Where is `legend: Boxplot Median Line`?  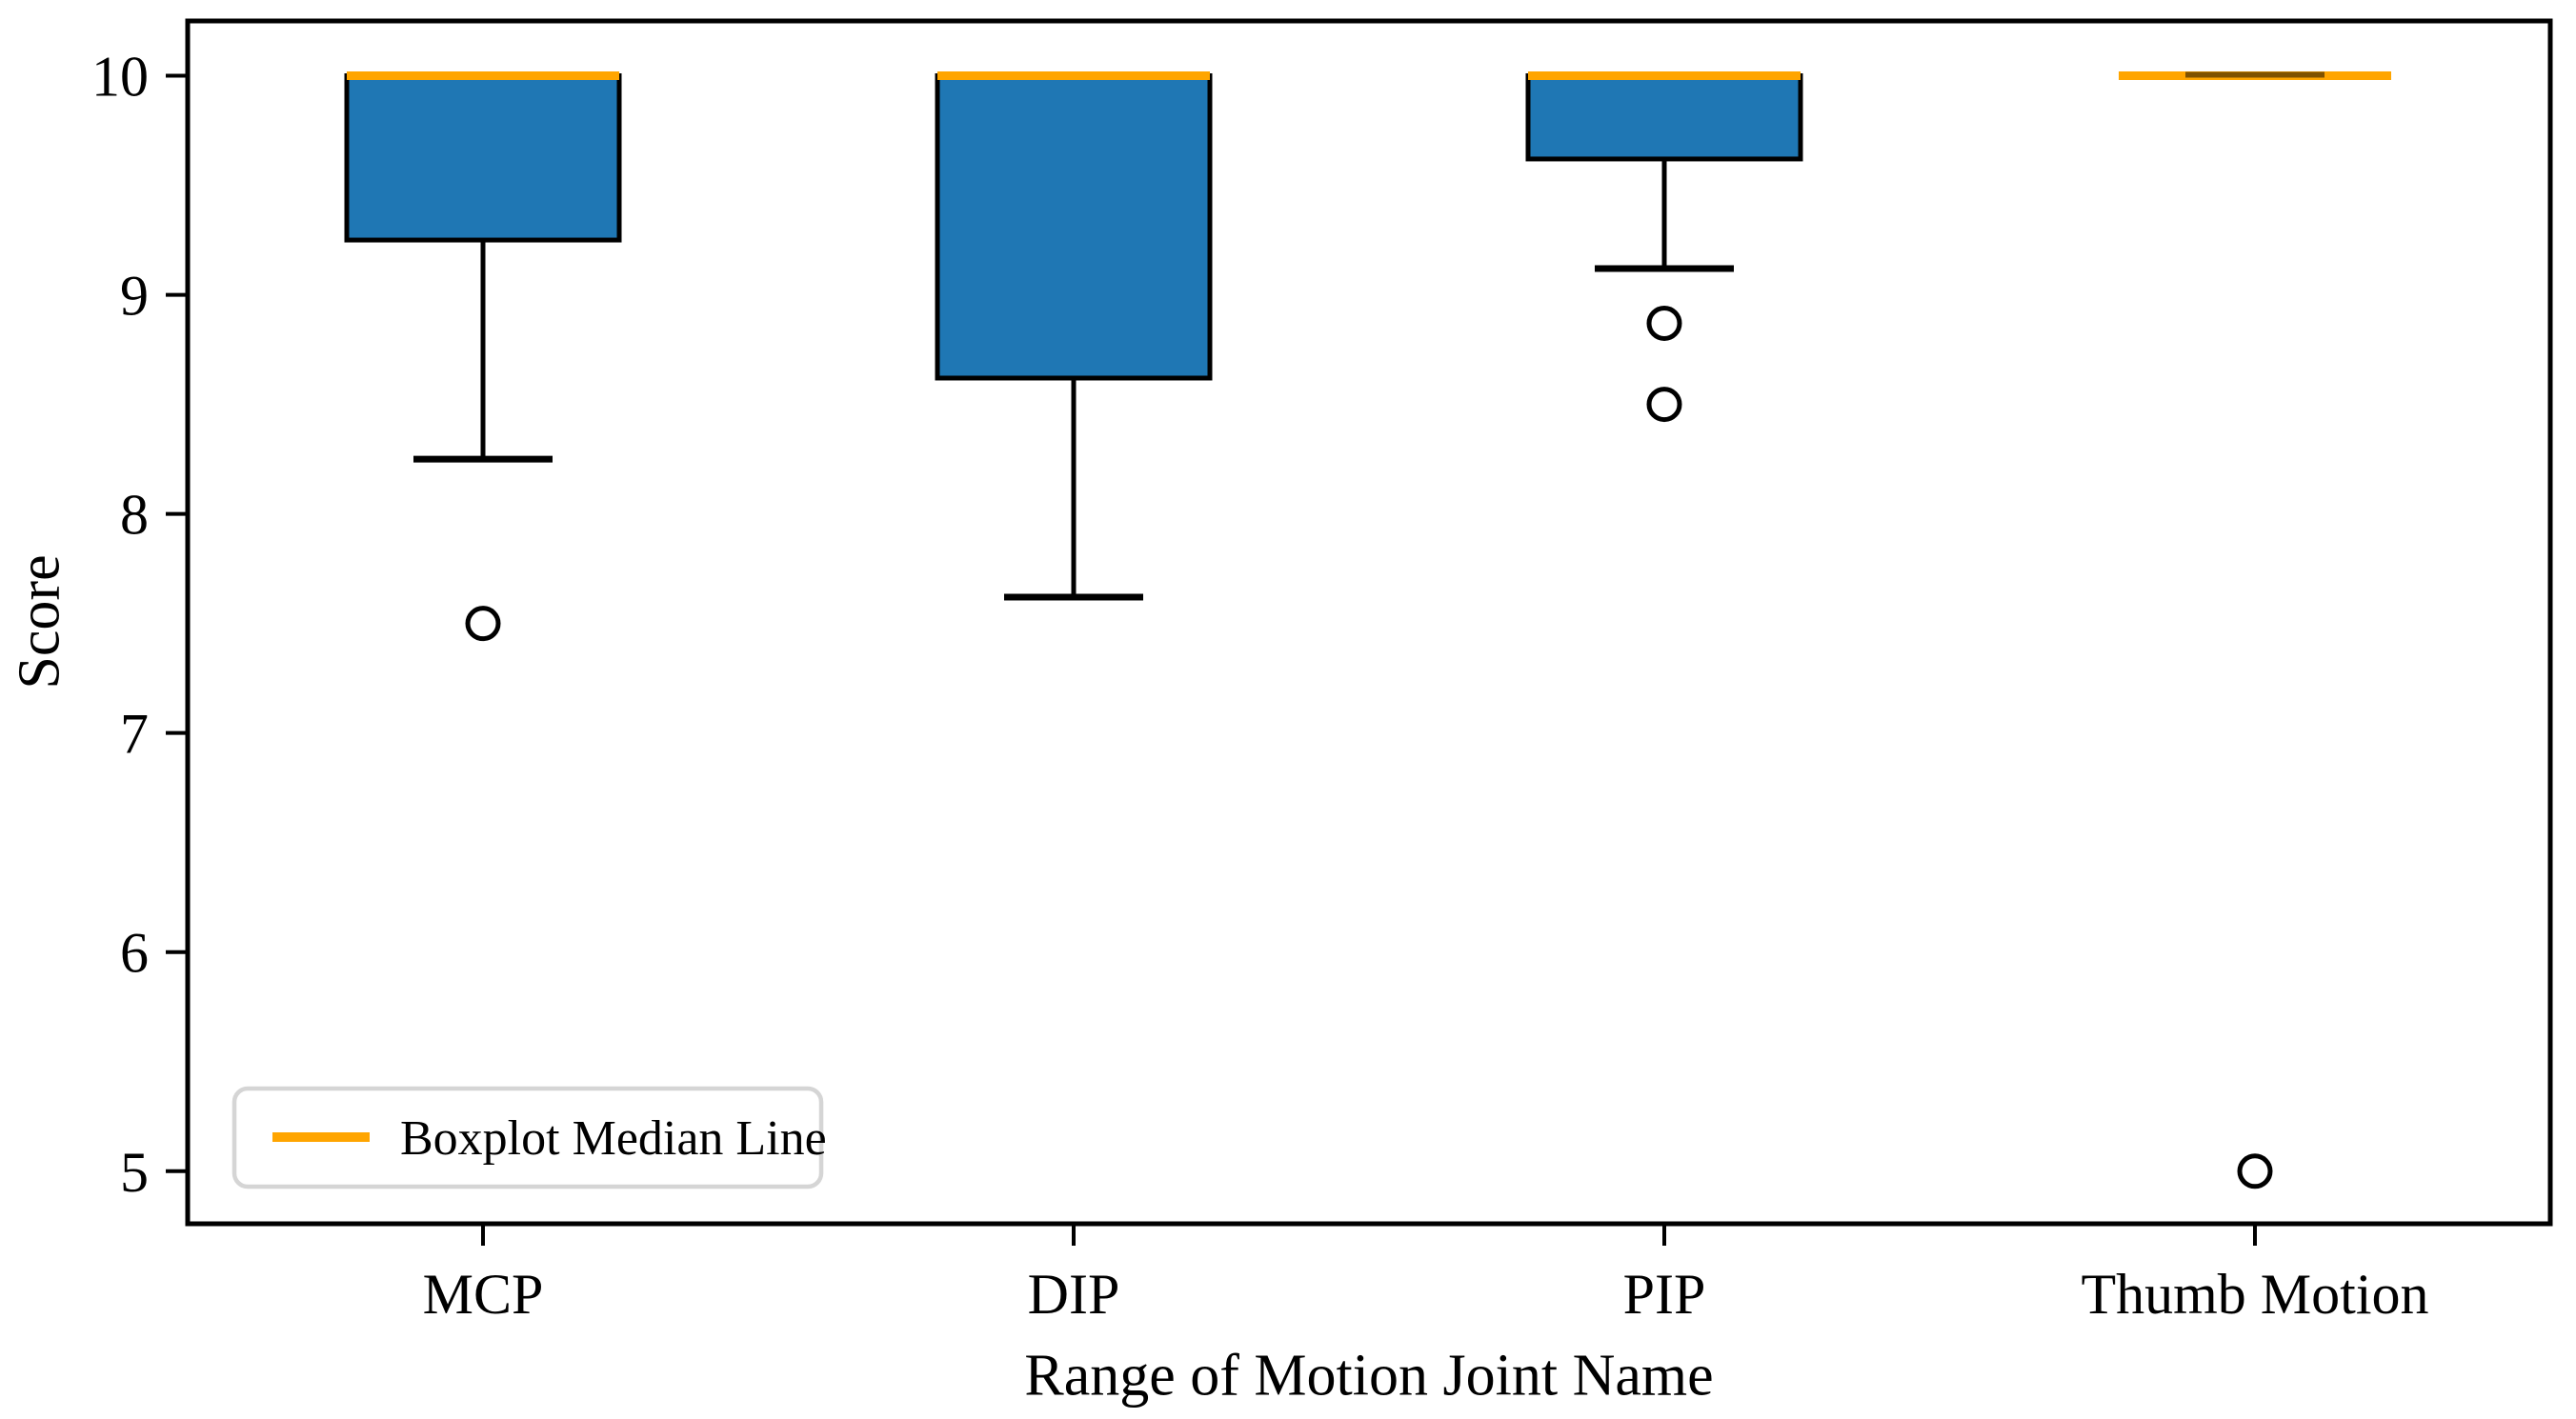
legend: Boxplot Median Line is located at coordinates (529, 1137).